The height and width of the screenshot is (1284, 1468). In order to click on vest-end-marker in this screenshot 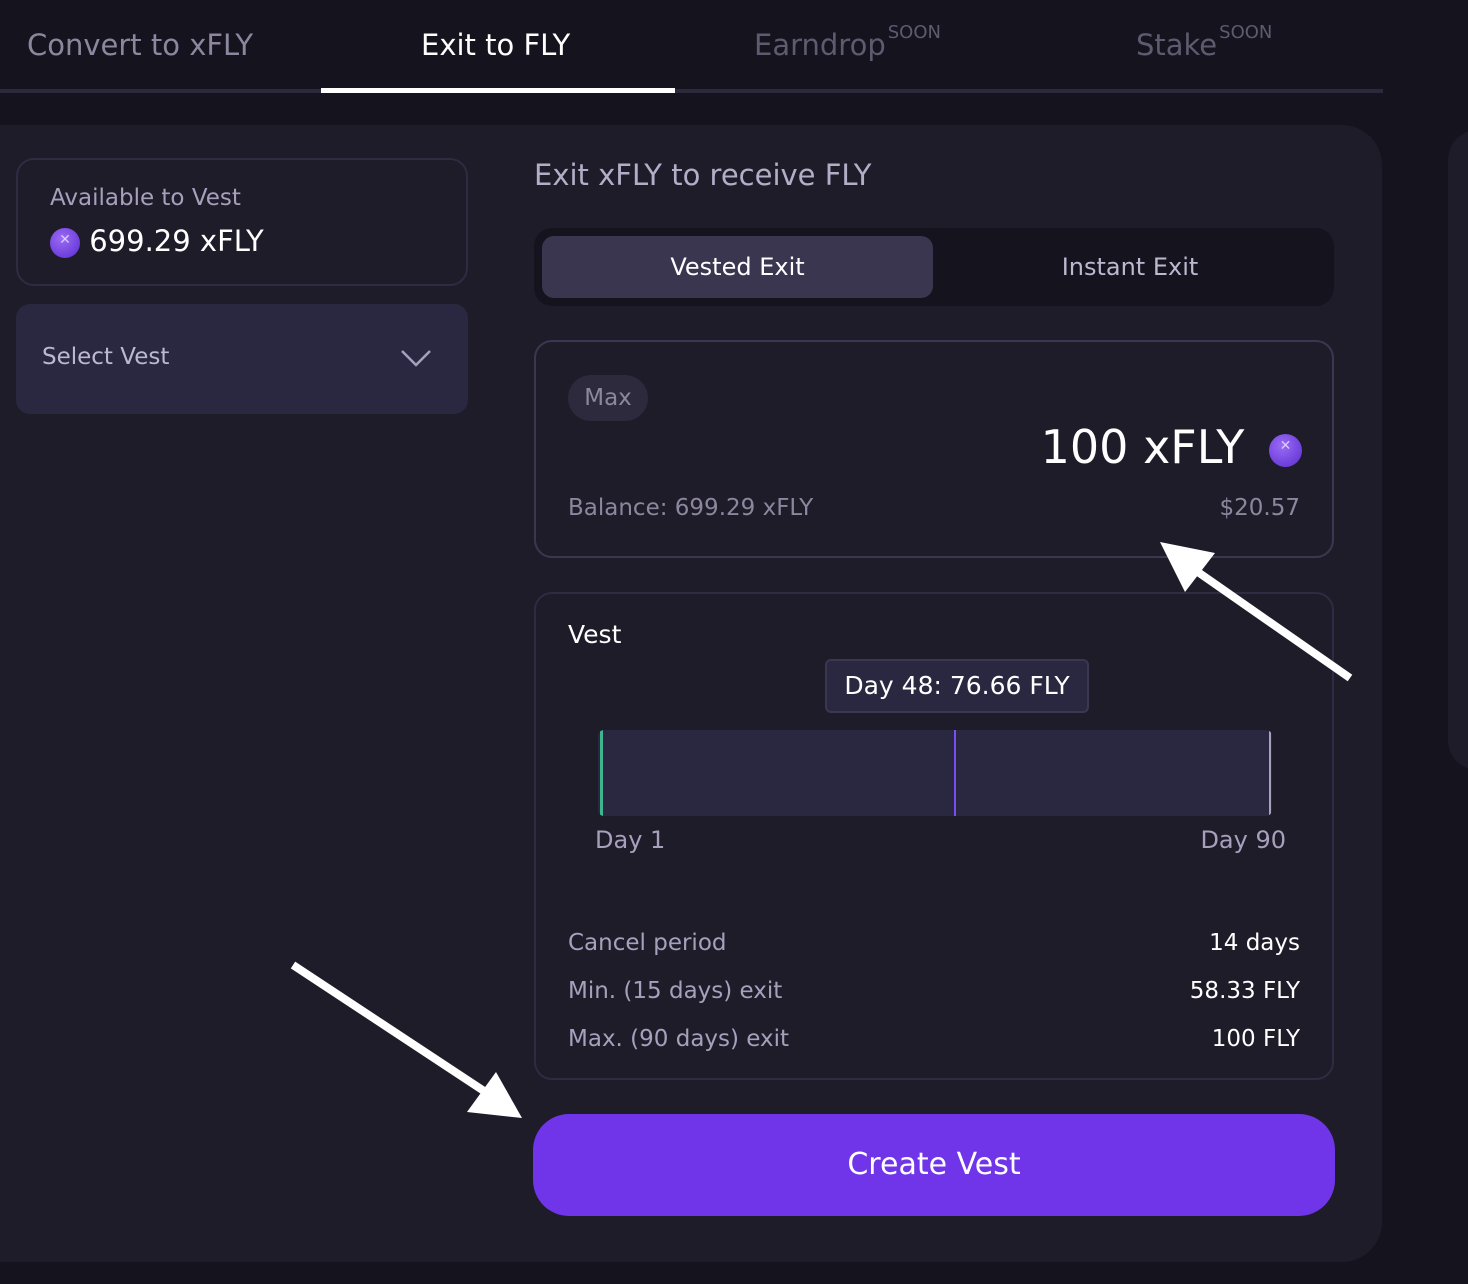, I will do `click(1270, 773)`.